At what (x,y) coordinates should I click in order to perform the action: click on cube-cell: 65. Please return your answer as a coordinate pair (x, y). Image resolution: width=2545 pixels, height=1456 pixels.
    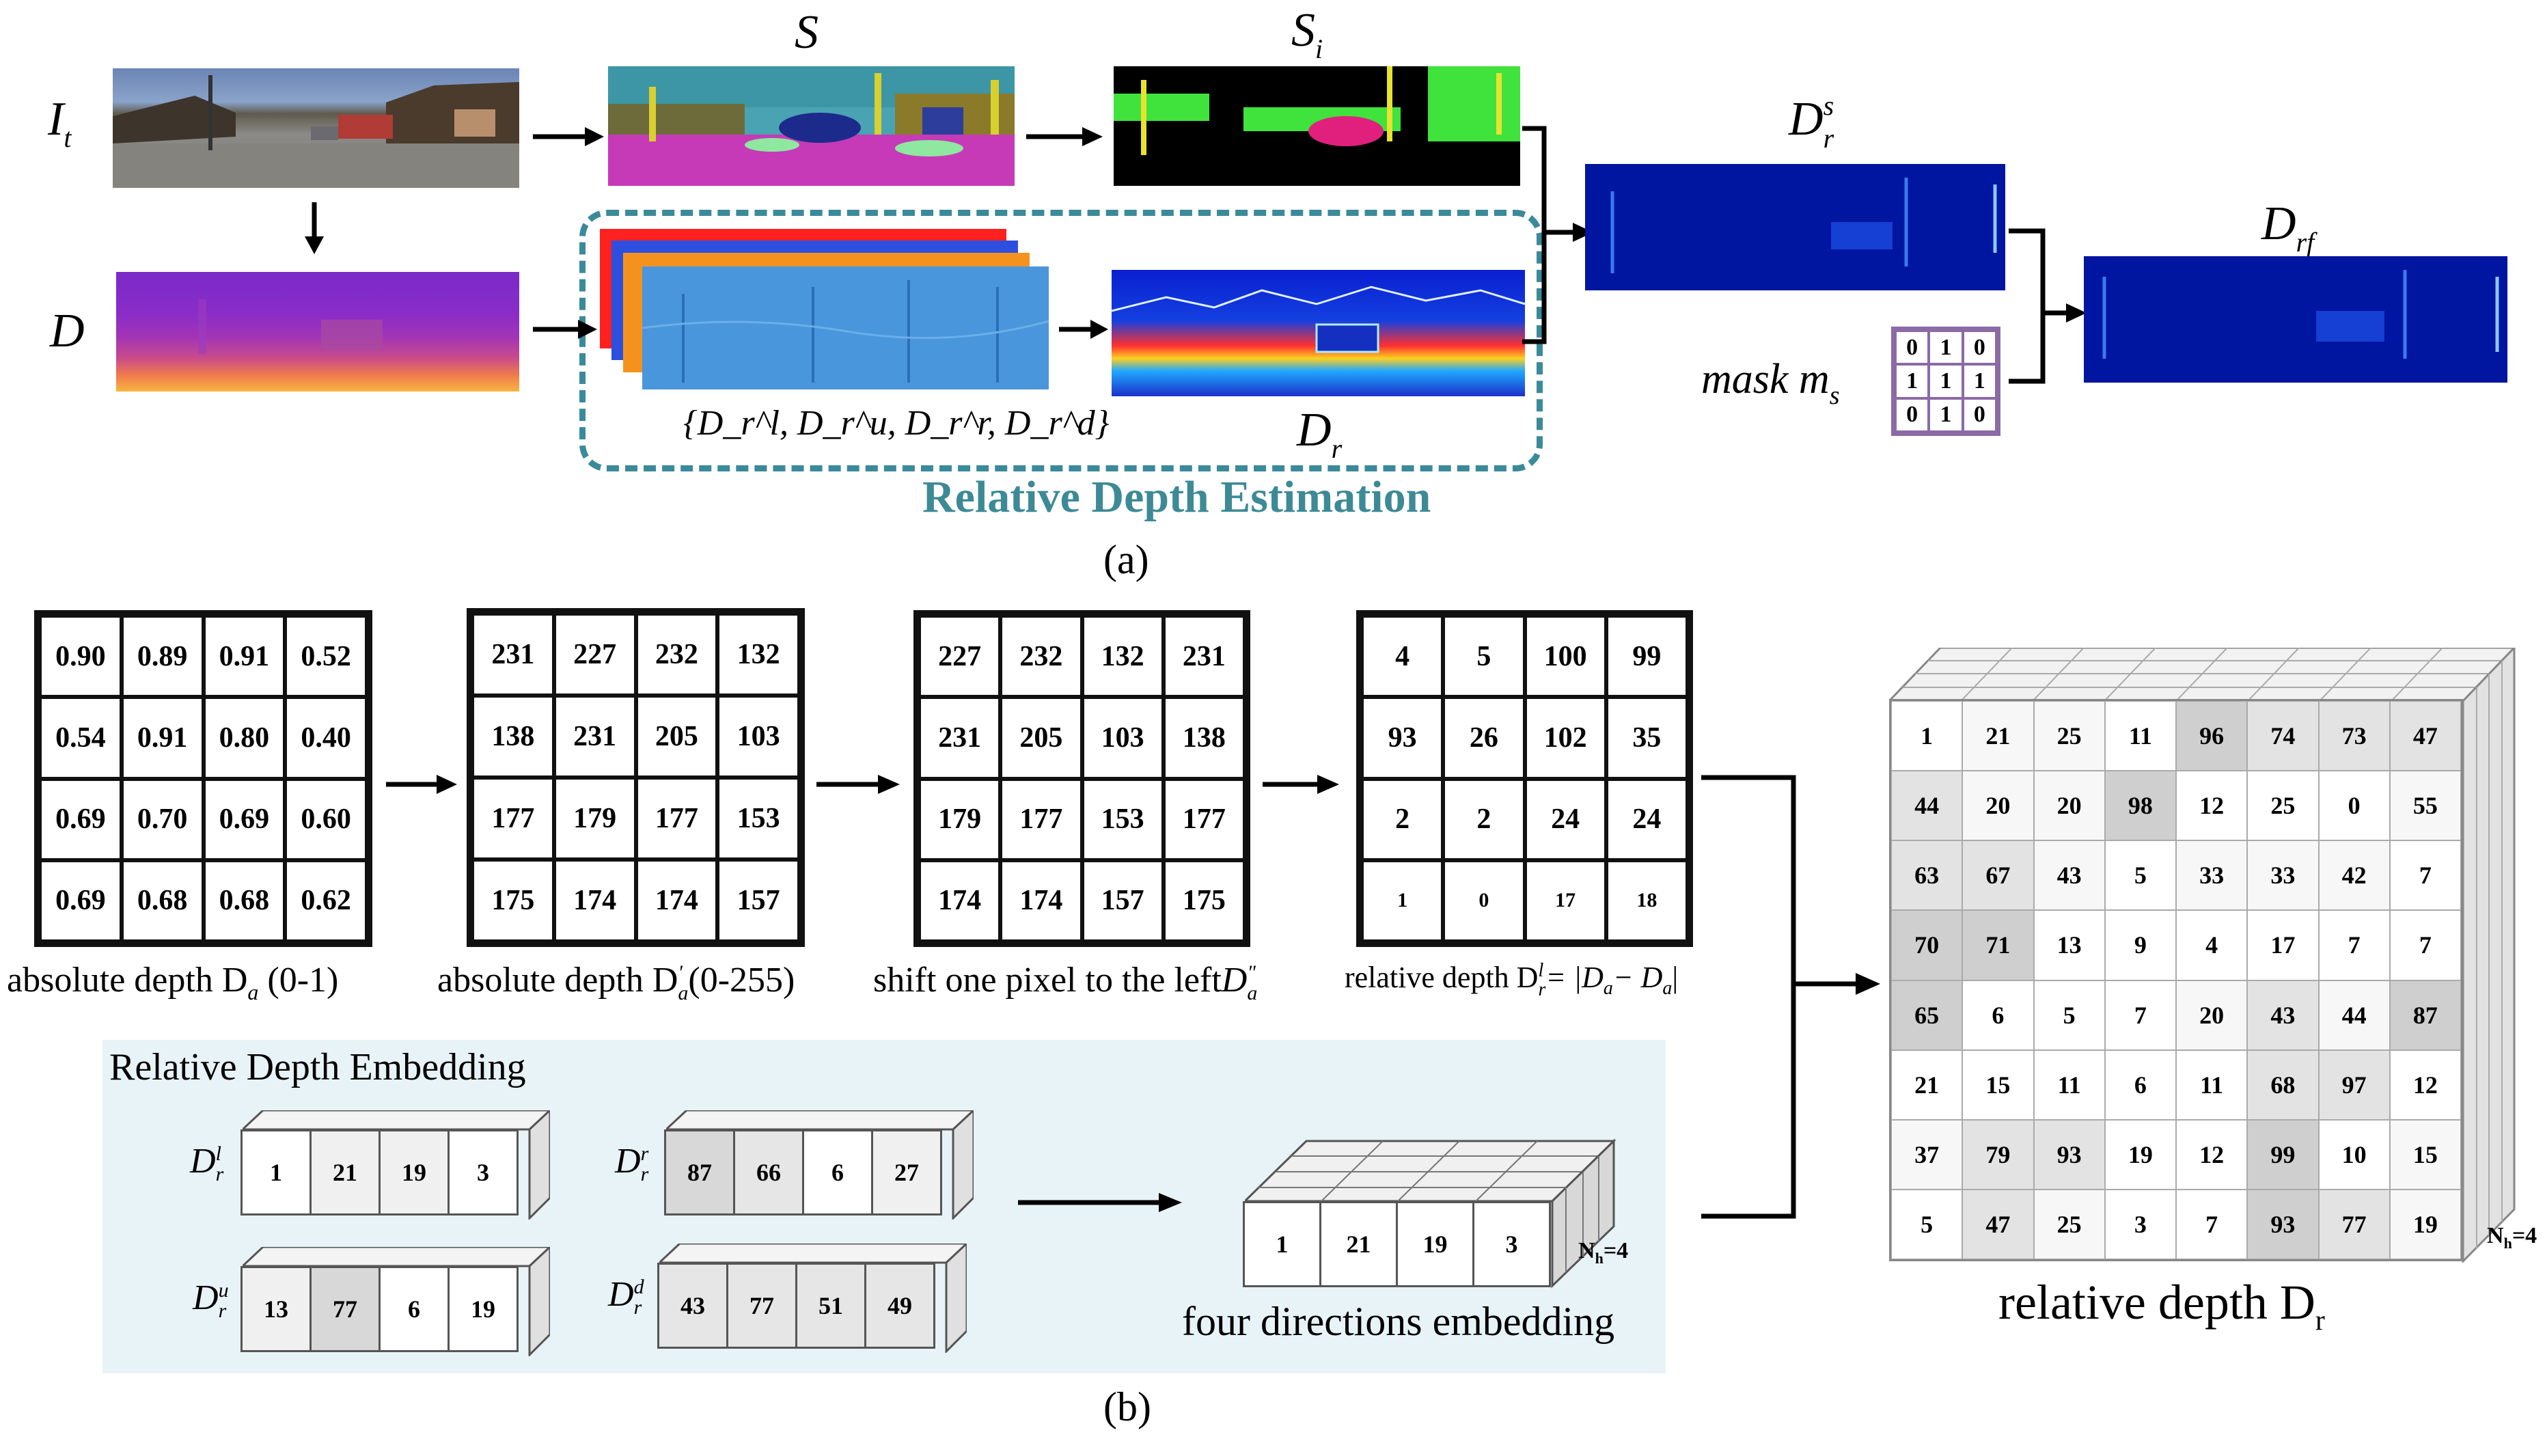
    Looking at the image, I should click on (1927, 1015).